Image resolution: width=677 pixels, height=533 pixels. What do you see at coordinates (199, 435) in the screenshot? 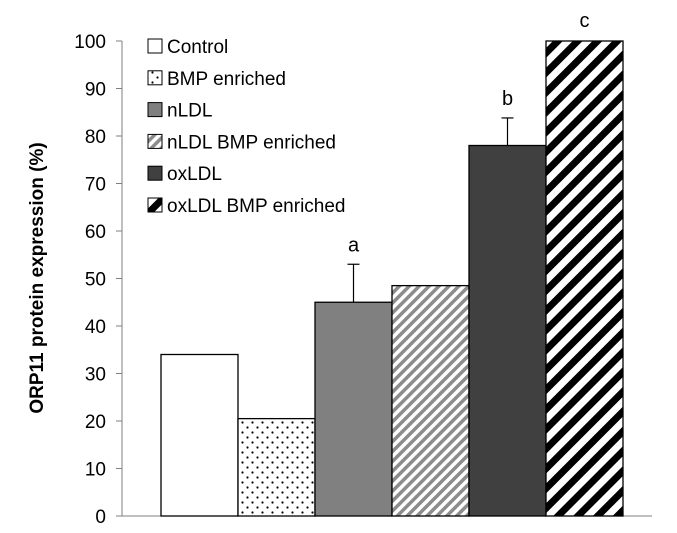
I see `bar-control` at bounding box center [199, 435].